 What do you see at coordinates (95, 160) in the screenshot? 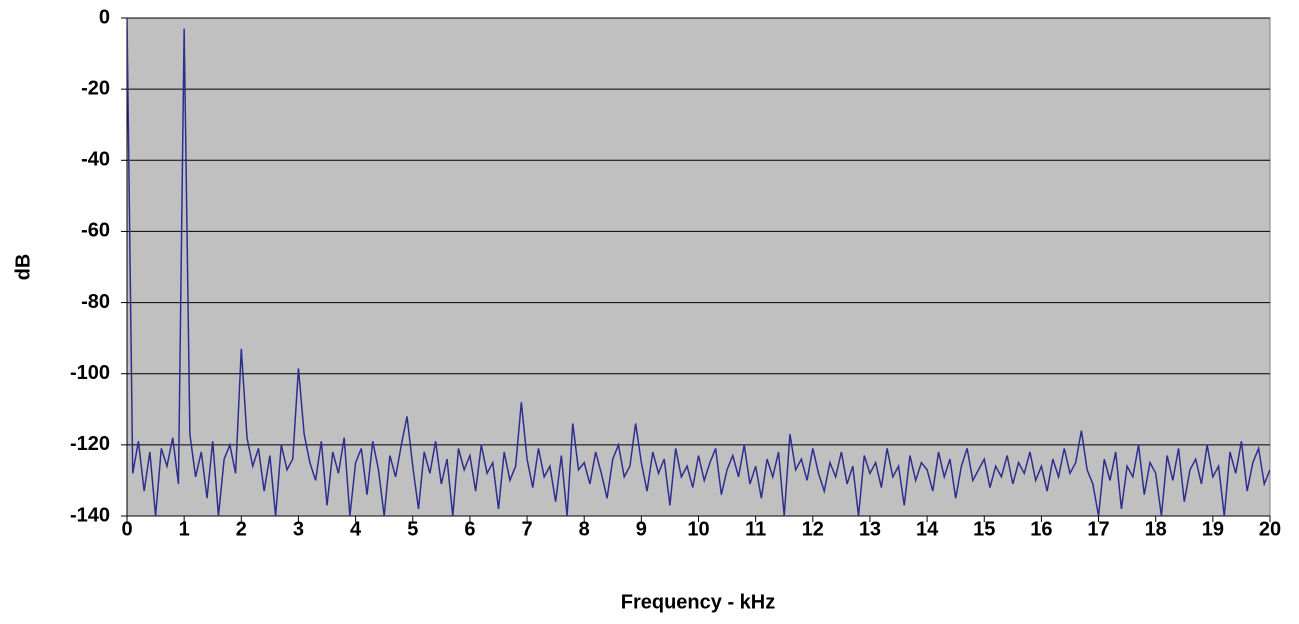
I see `y-tick-label: -40` at bounding box center [95, 160].